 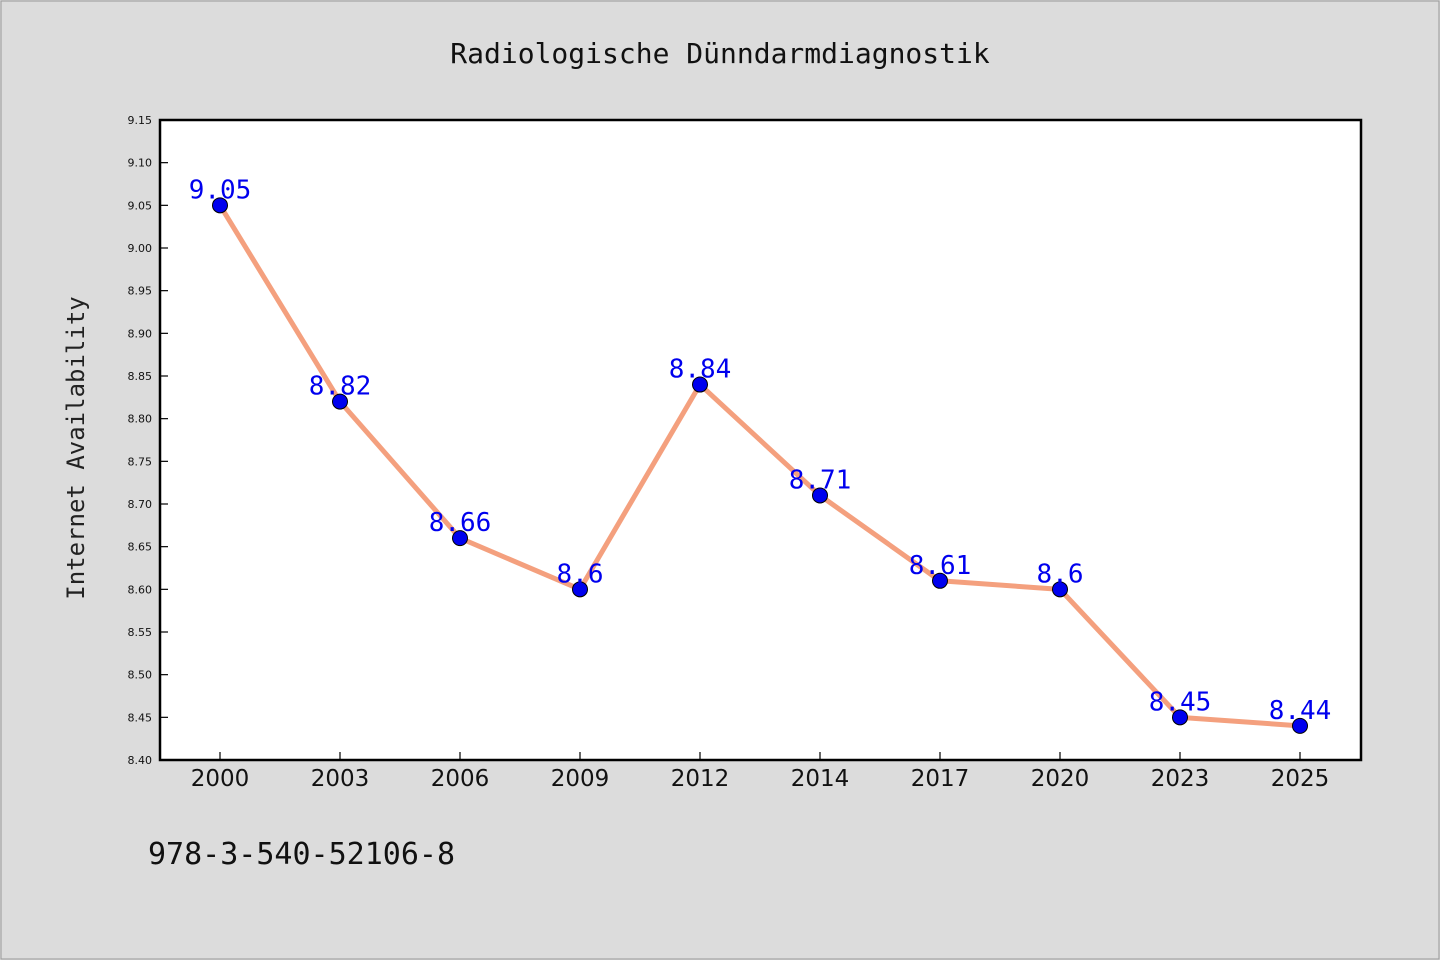 What do you see at coordinates (940, 779) in the screenshot?
I see `x-tick-label: 2017` at bounding box center [940, 779].